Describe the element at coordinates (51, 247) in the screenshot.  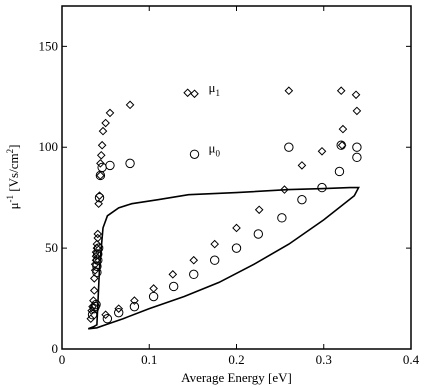
I see `y-tick-label: 50` at that location.